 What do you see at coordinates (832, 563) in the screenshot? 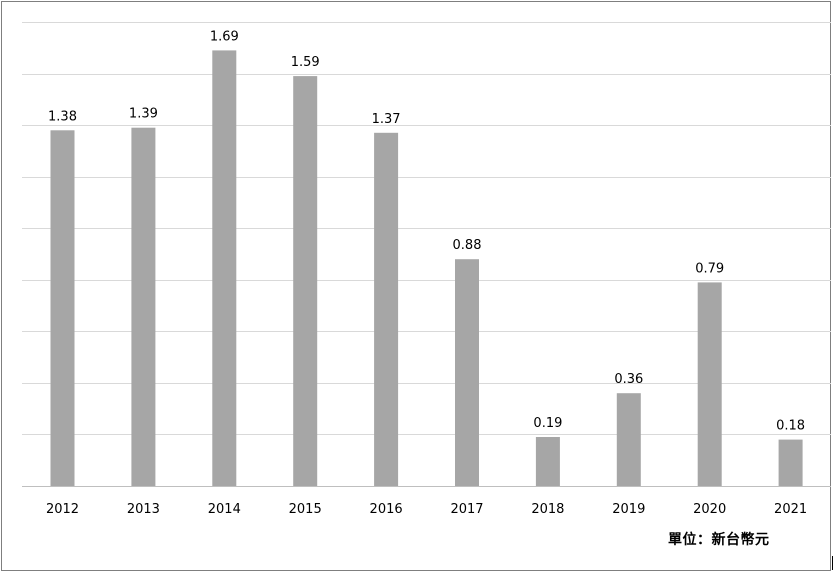
I see `edge-mark` at bounding box center [832, 563].